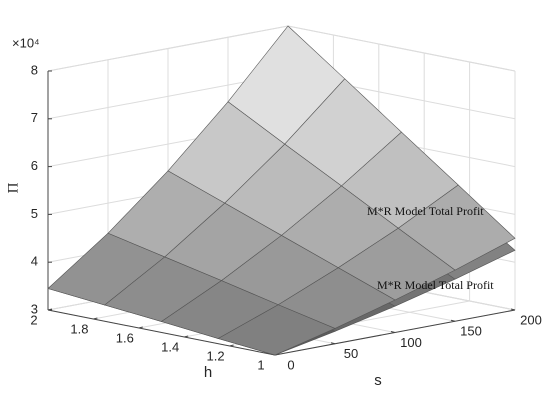 Image resolution: width=550 pixels, height=408 pixels. What do you see at coordinates (411, 342) in the screenshot?
I see `x-tick-label: 100` at bounding box center [411, 342].